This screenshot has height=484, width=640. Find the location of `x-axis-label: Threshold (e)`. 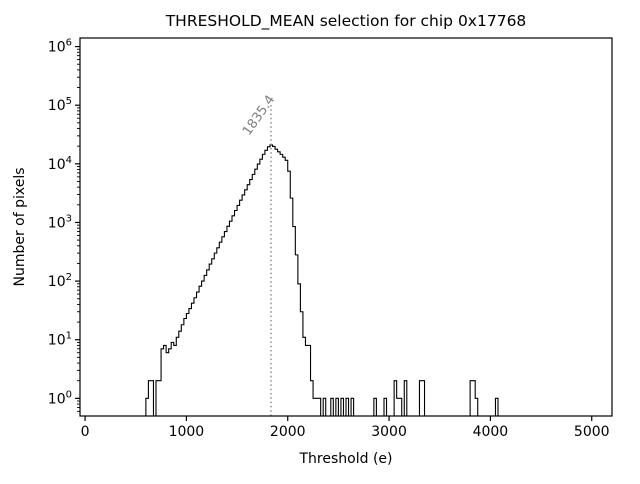

x-axis-label: Threshold (e) is located at coordinates (346, 459).